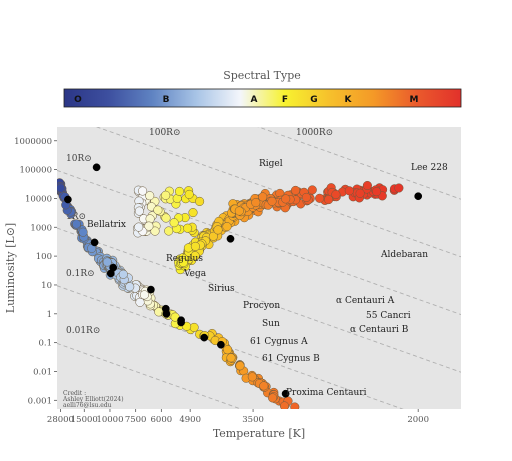 This screenshot has width=512, height=461. I want to click on radius-line-label: 10R⊙, so click(79, 159).